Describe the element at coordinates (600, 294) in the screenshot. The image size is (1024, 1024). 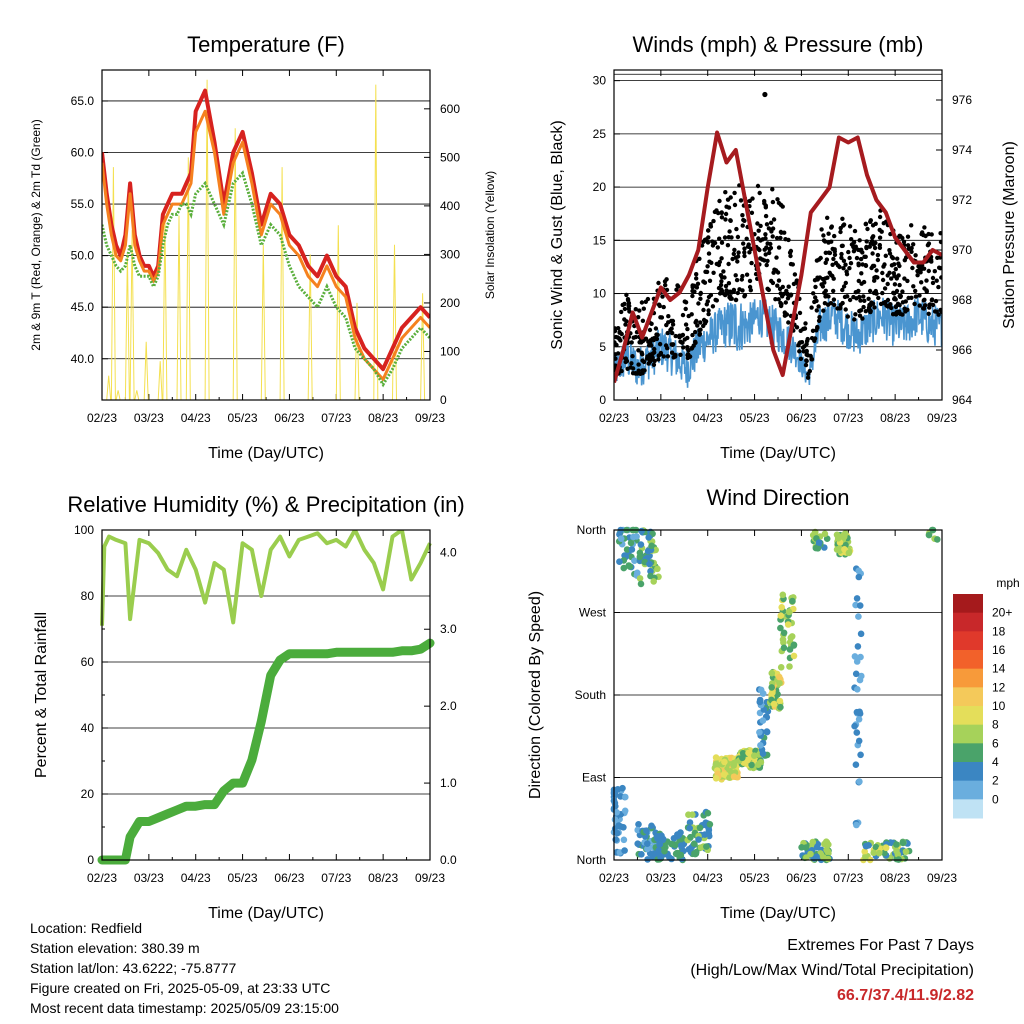
I see `y-tick-label: 10` at that location.